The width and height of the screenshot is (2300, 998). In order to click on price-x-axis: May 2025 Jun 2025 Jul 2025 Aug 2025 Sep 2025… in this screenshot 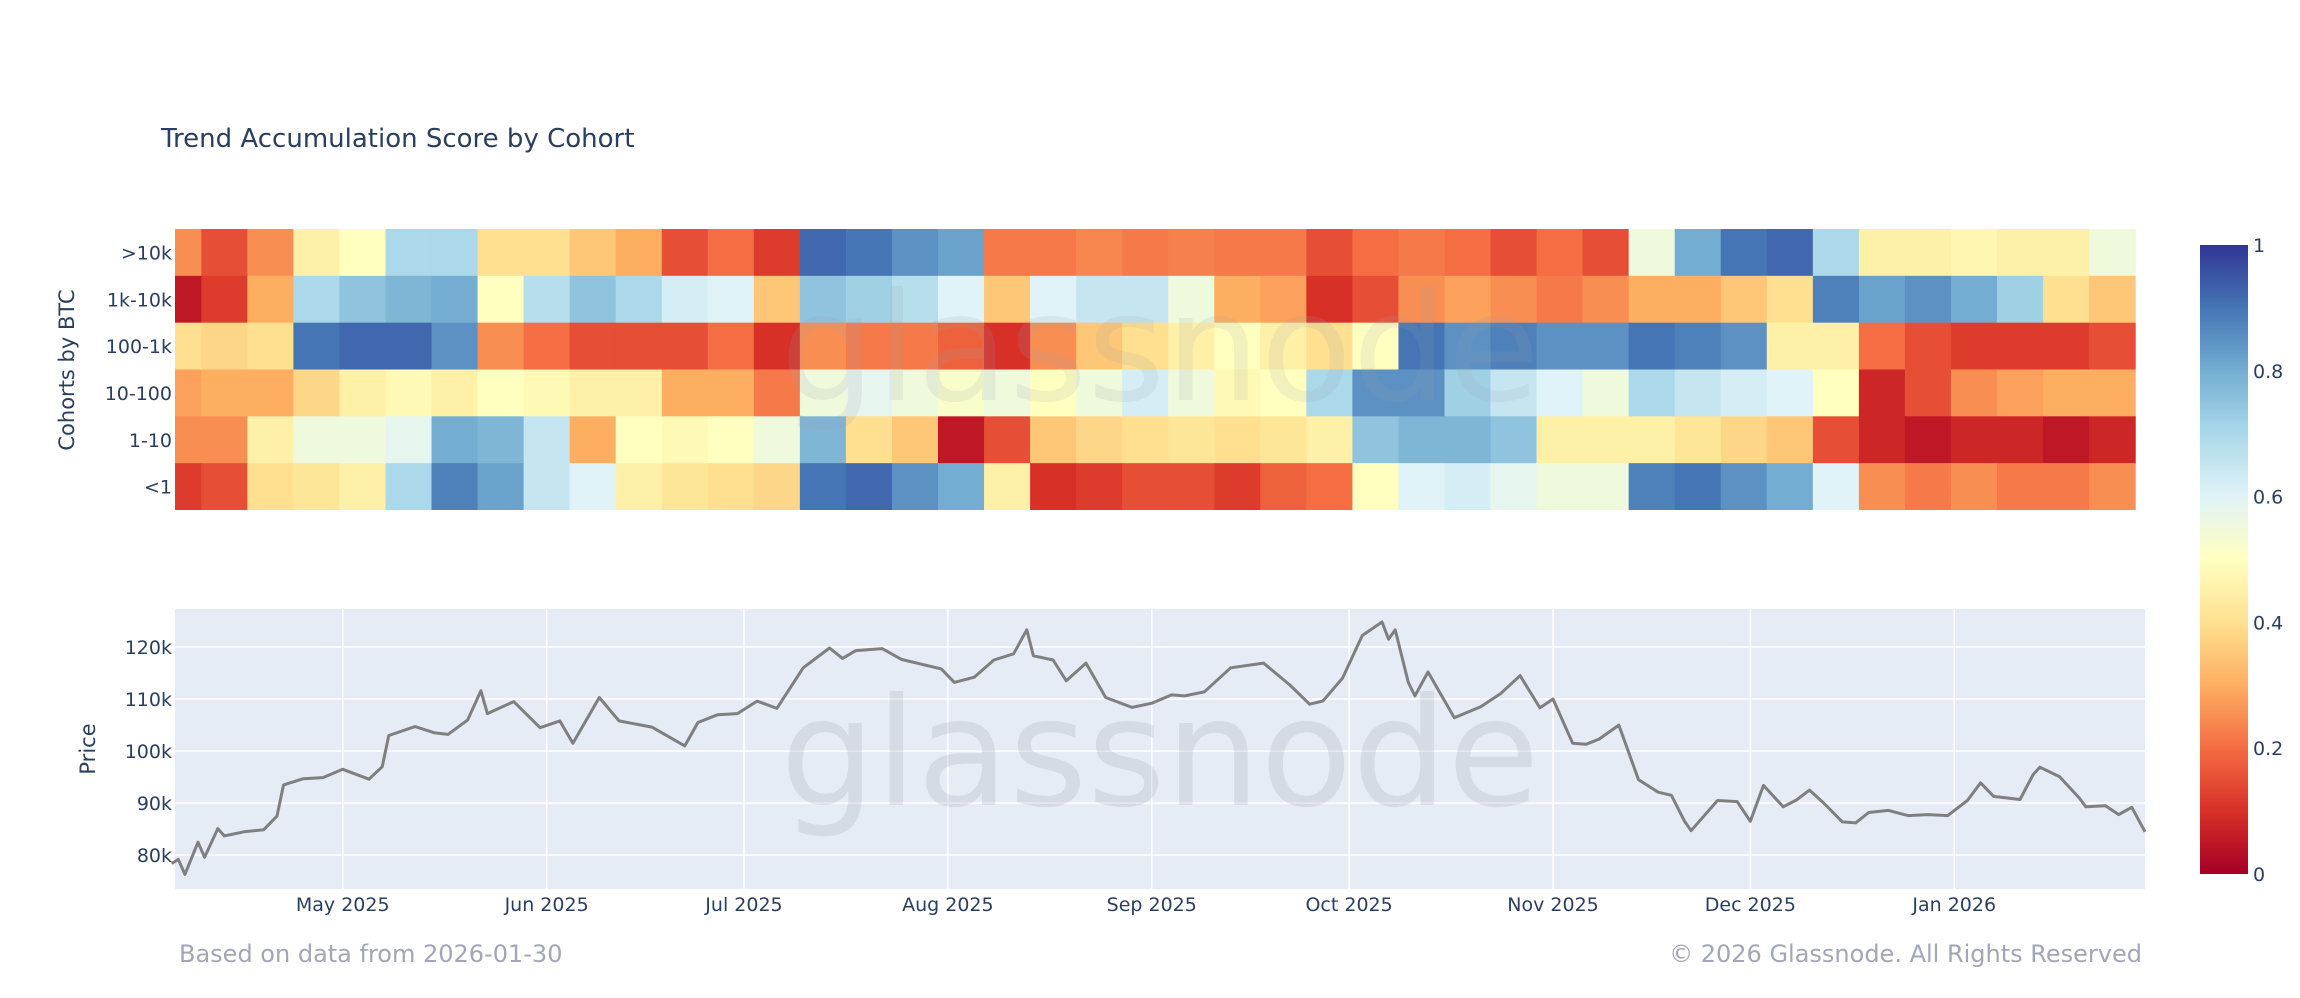, I will do `click(1146, 905)`.